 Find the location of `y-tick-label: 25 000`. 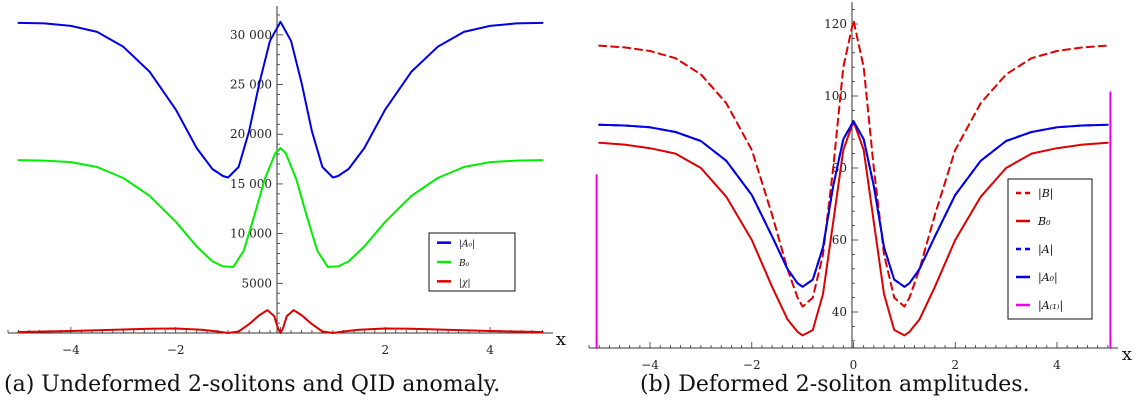

y-tick-label: 25 000 is located at coordinates (251, 85).